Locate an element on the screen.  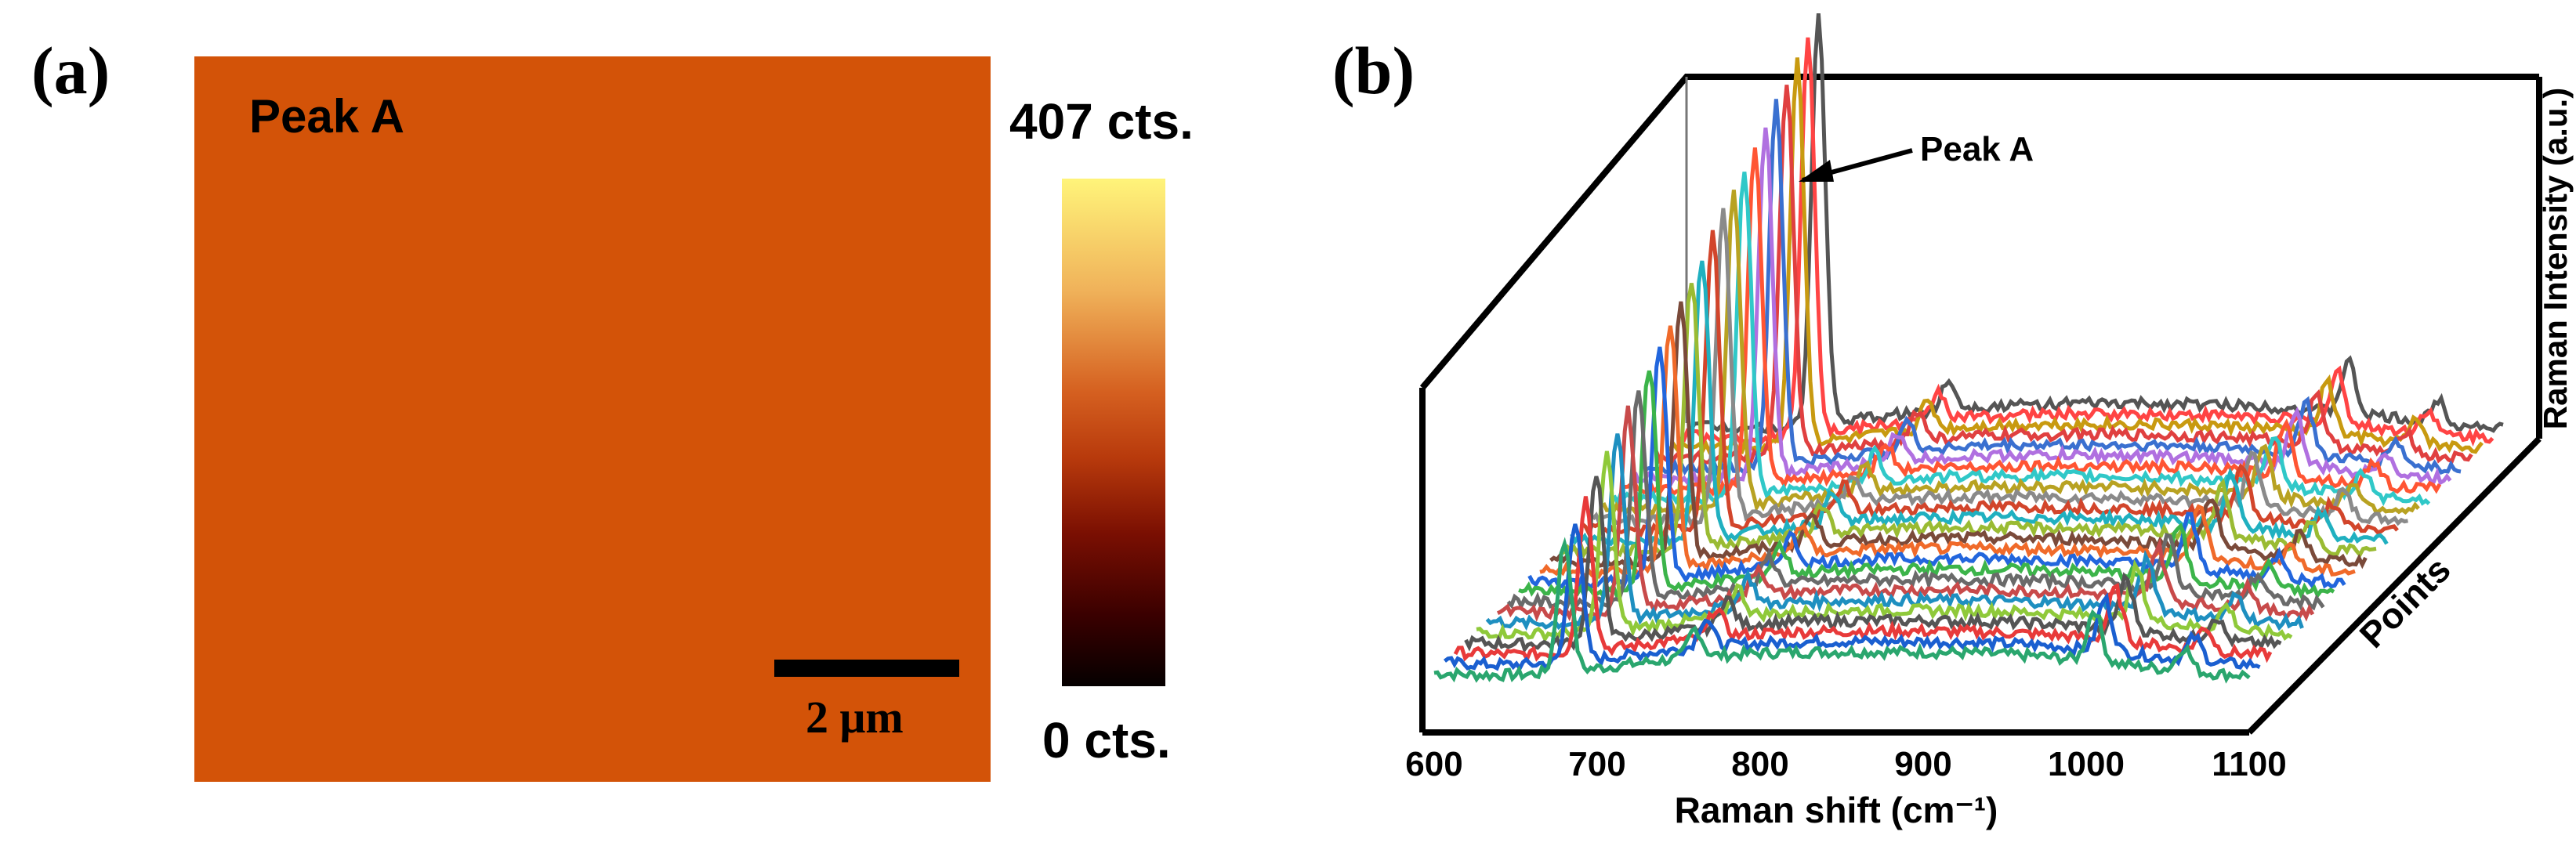
x-tick-label: 1000 is located at coordinates (2086, 764).